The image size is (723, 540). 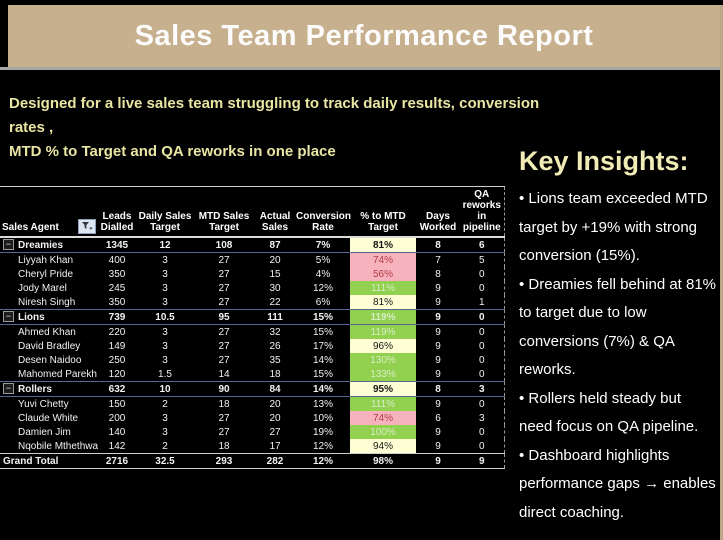 I want to click on cell-pct-to-mtd: 130%, so click(x=383, y=360).